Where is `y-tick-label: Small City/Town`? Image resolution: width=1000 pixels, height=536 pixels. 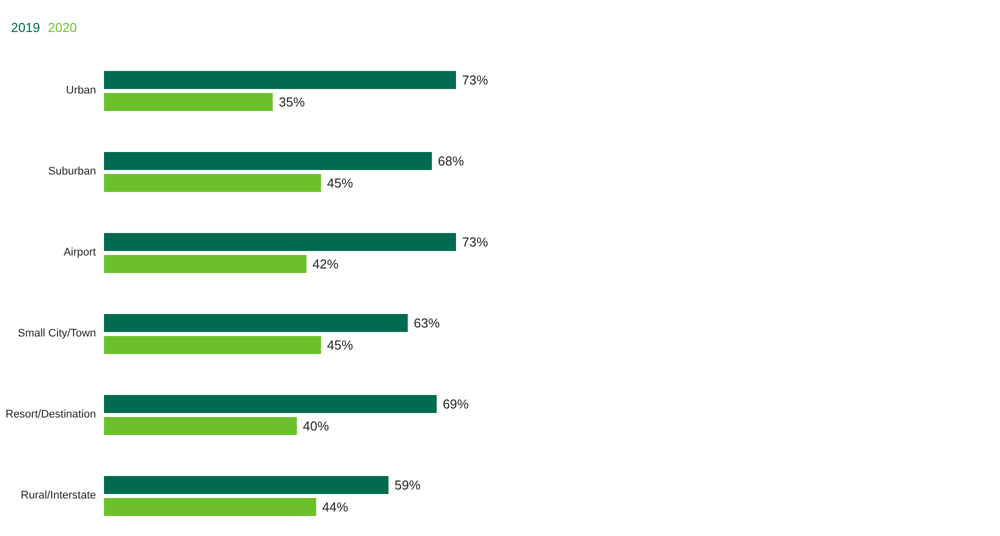
y-tick-label: Small City/Town is located at coordinates (57, 334).